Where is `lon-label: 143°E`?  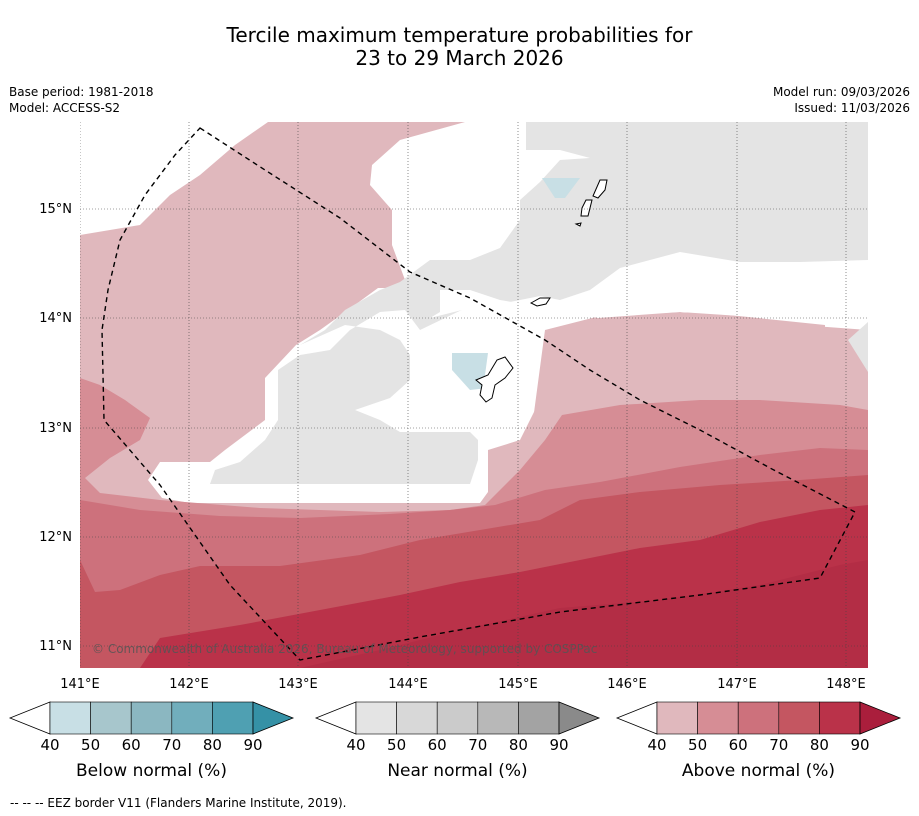 lon-label: 143°E is located at coordinates (298, 684).